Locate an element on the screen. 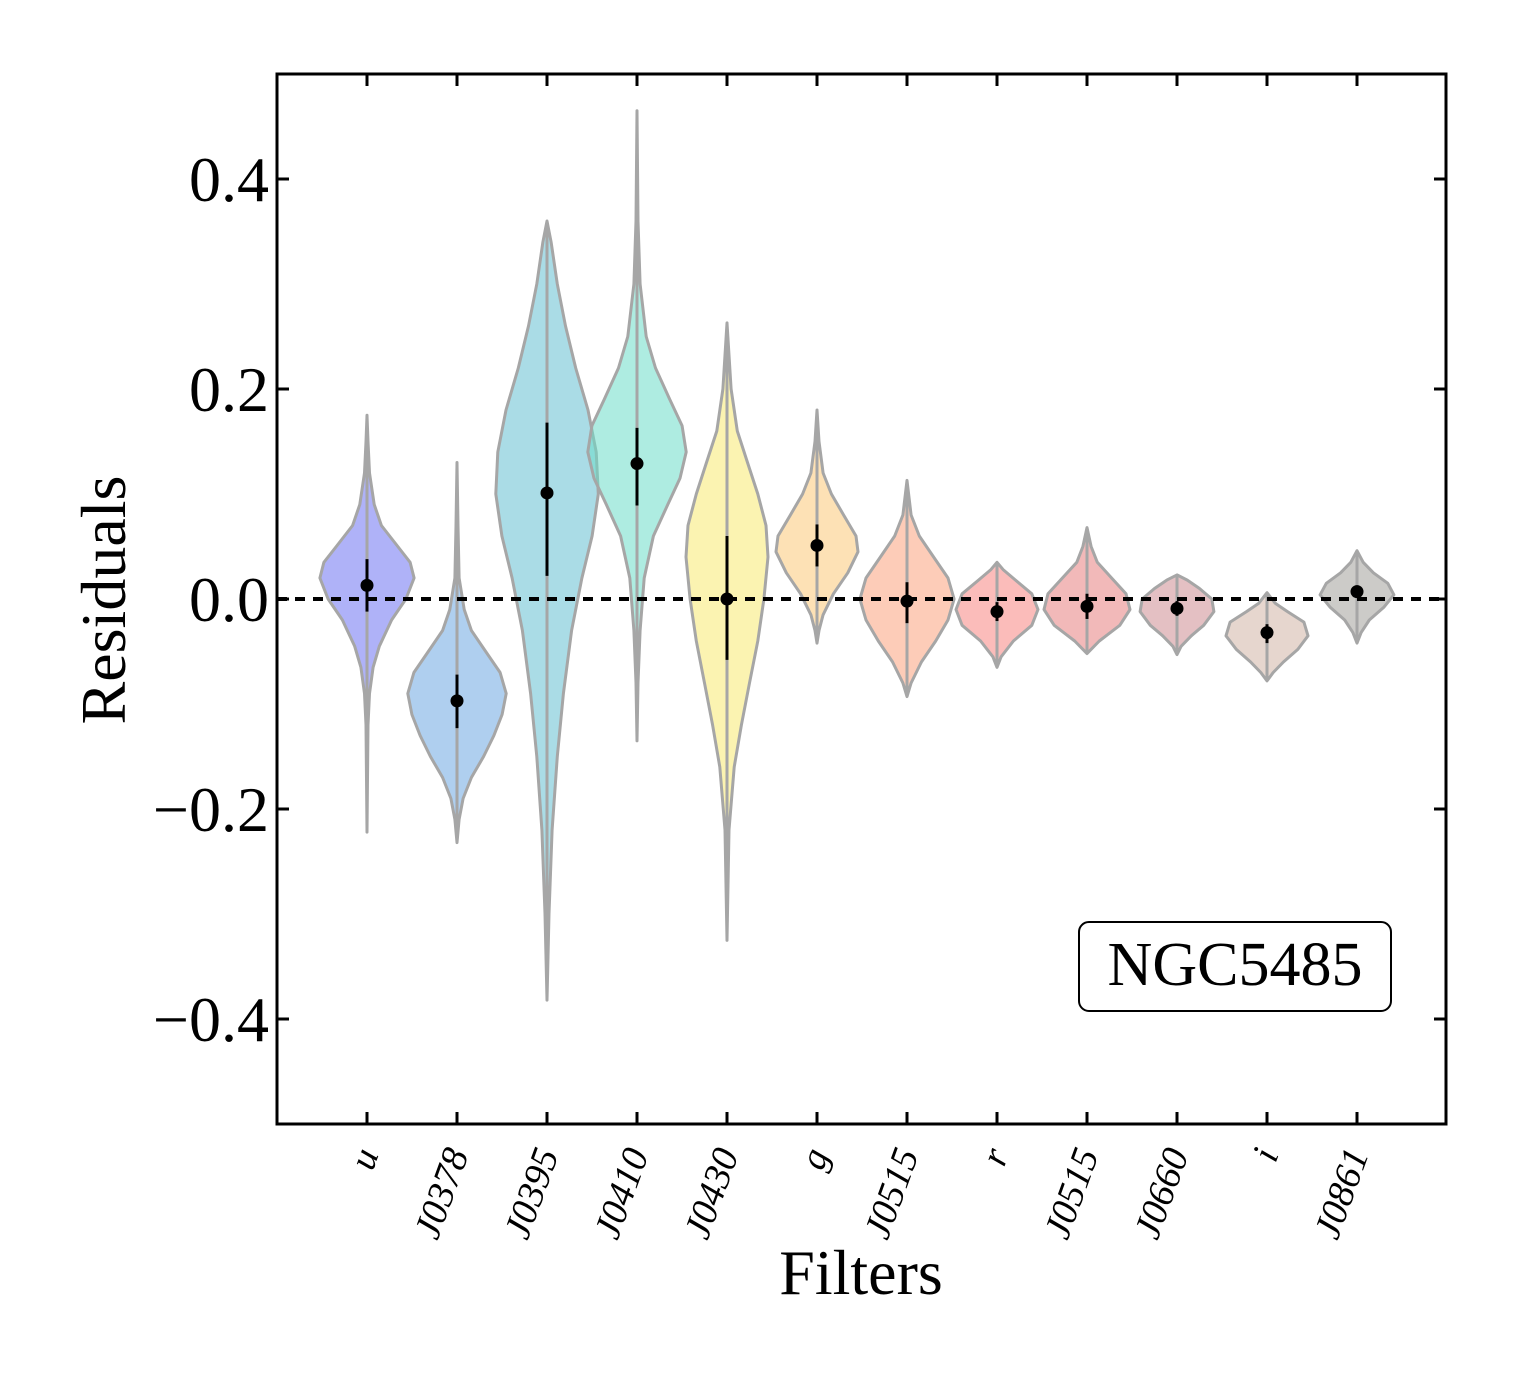 This screenshot has width=1520, height=1383. annotation-frame is located at coordinates (1235, 966).